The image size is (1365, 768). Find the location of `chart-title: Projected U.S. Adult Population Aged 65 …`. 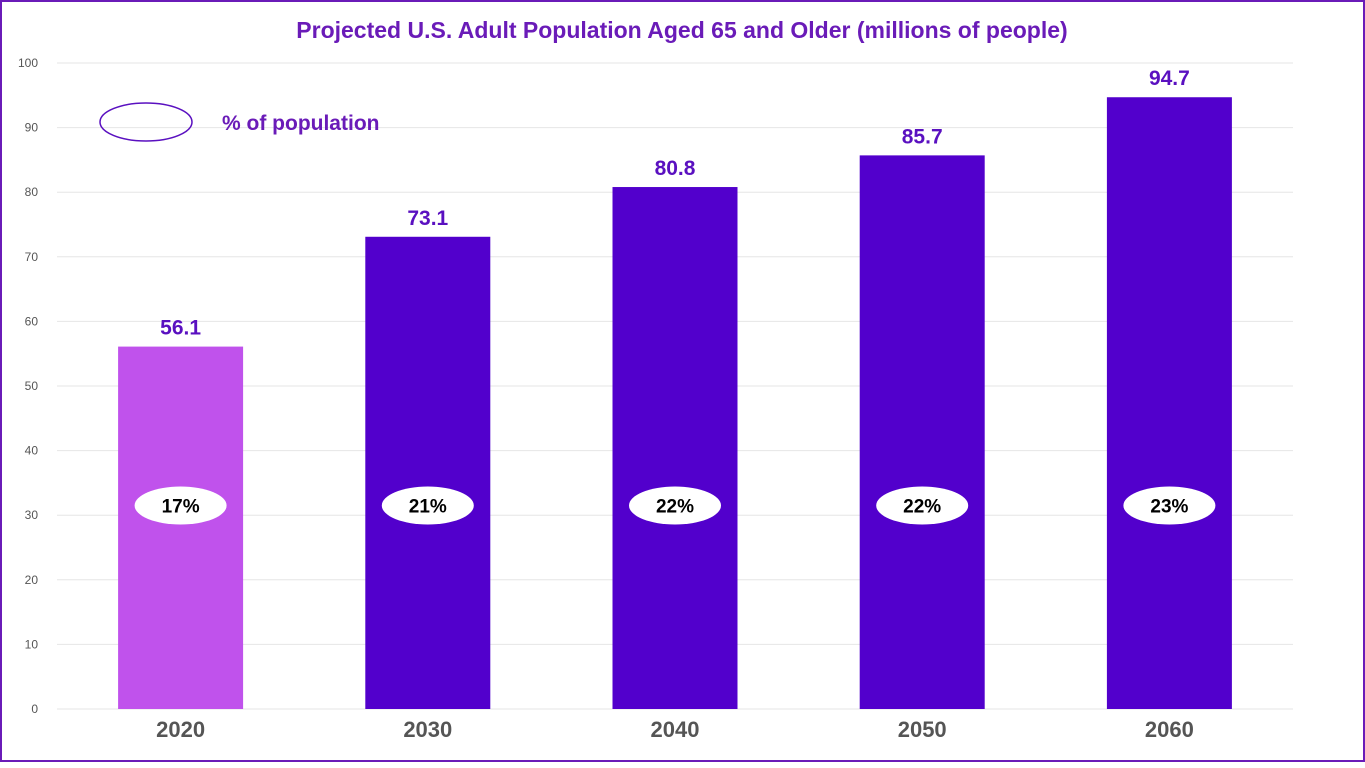

chart-title: Projected U.S. Adult Population Aged 65 … is located at coordinates (681, 30).